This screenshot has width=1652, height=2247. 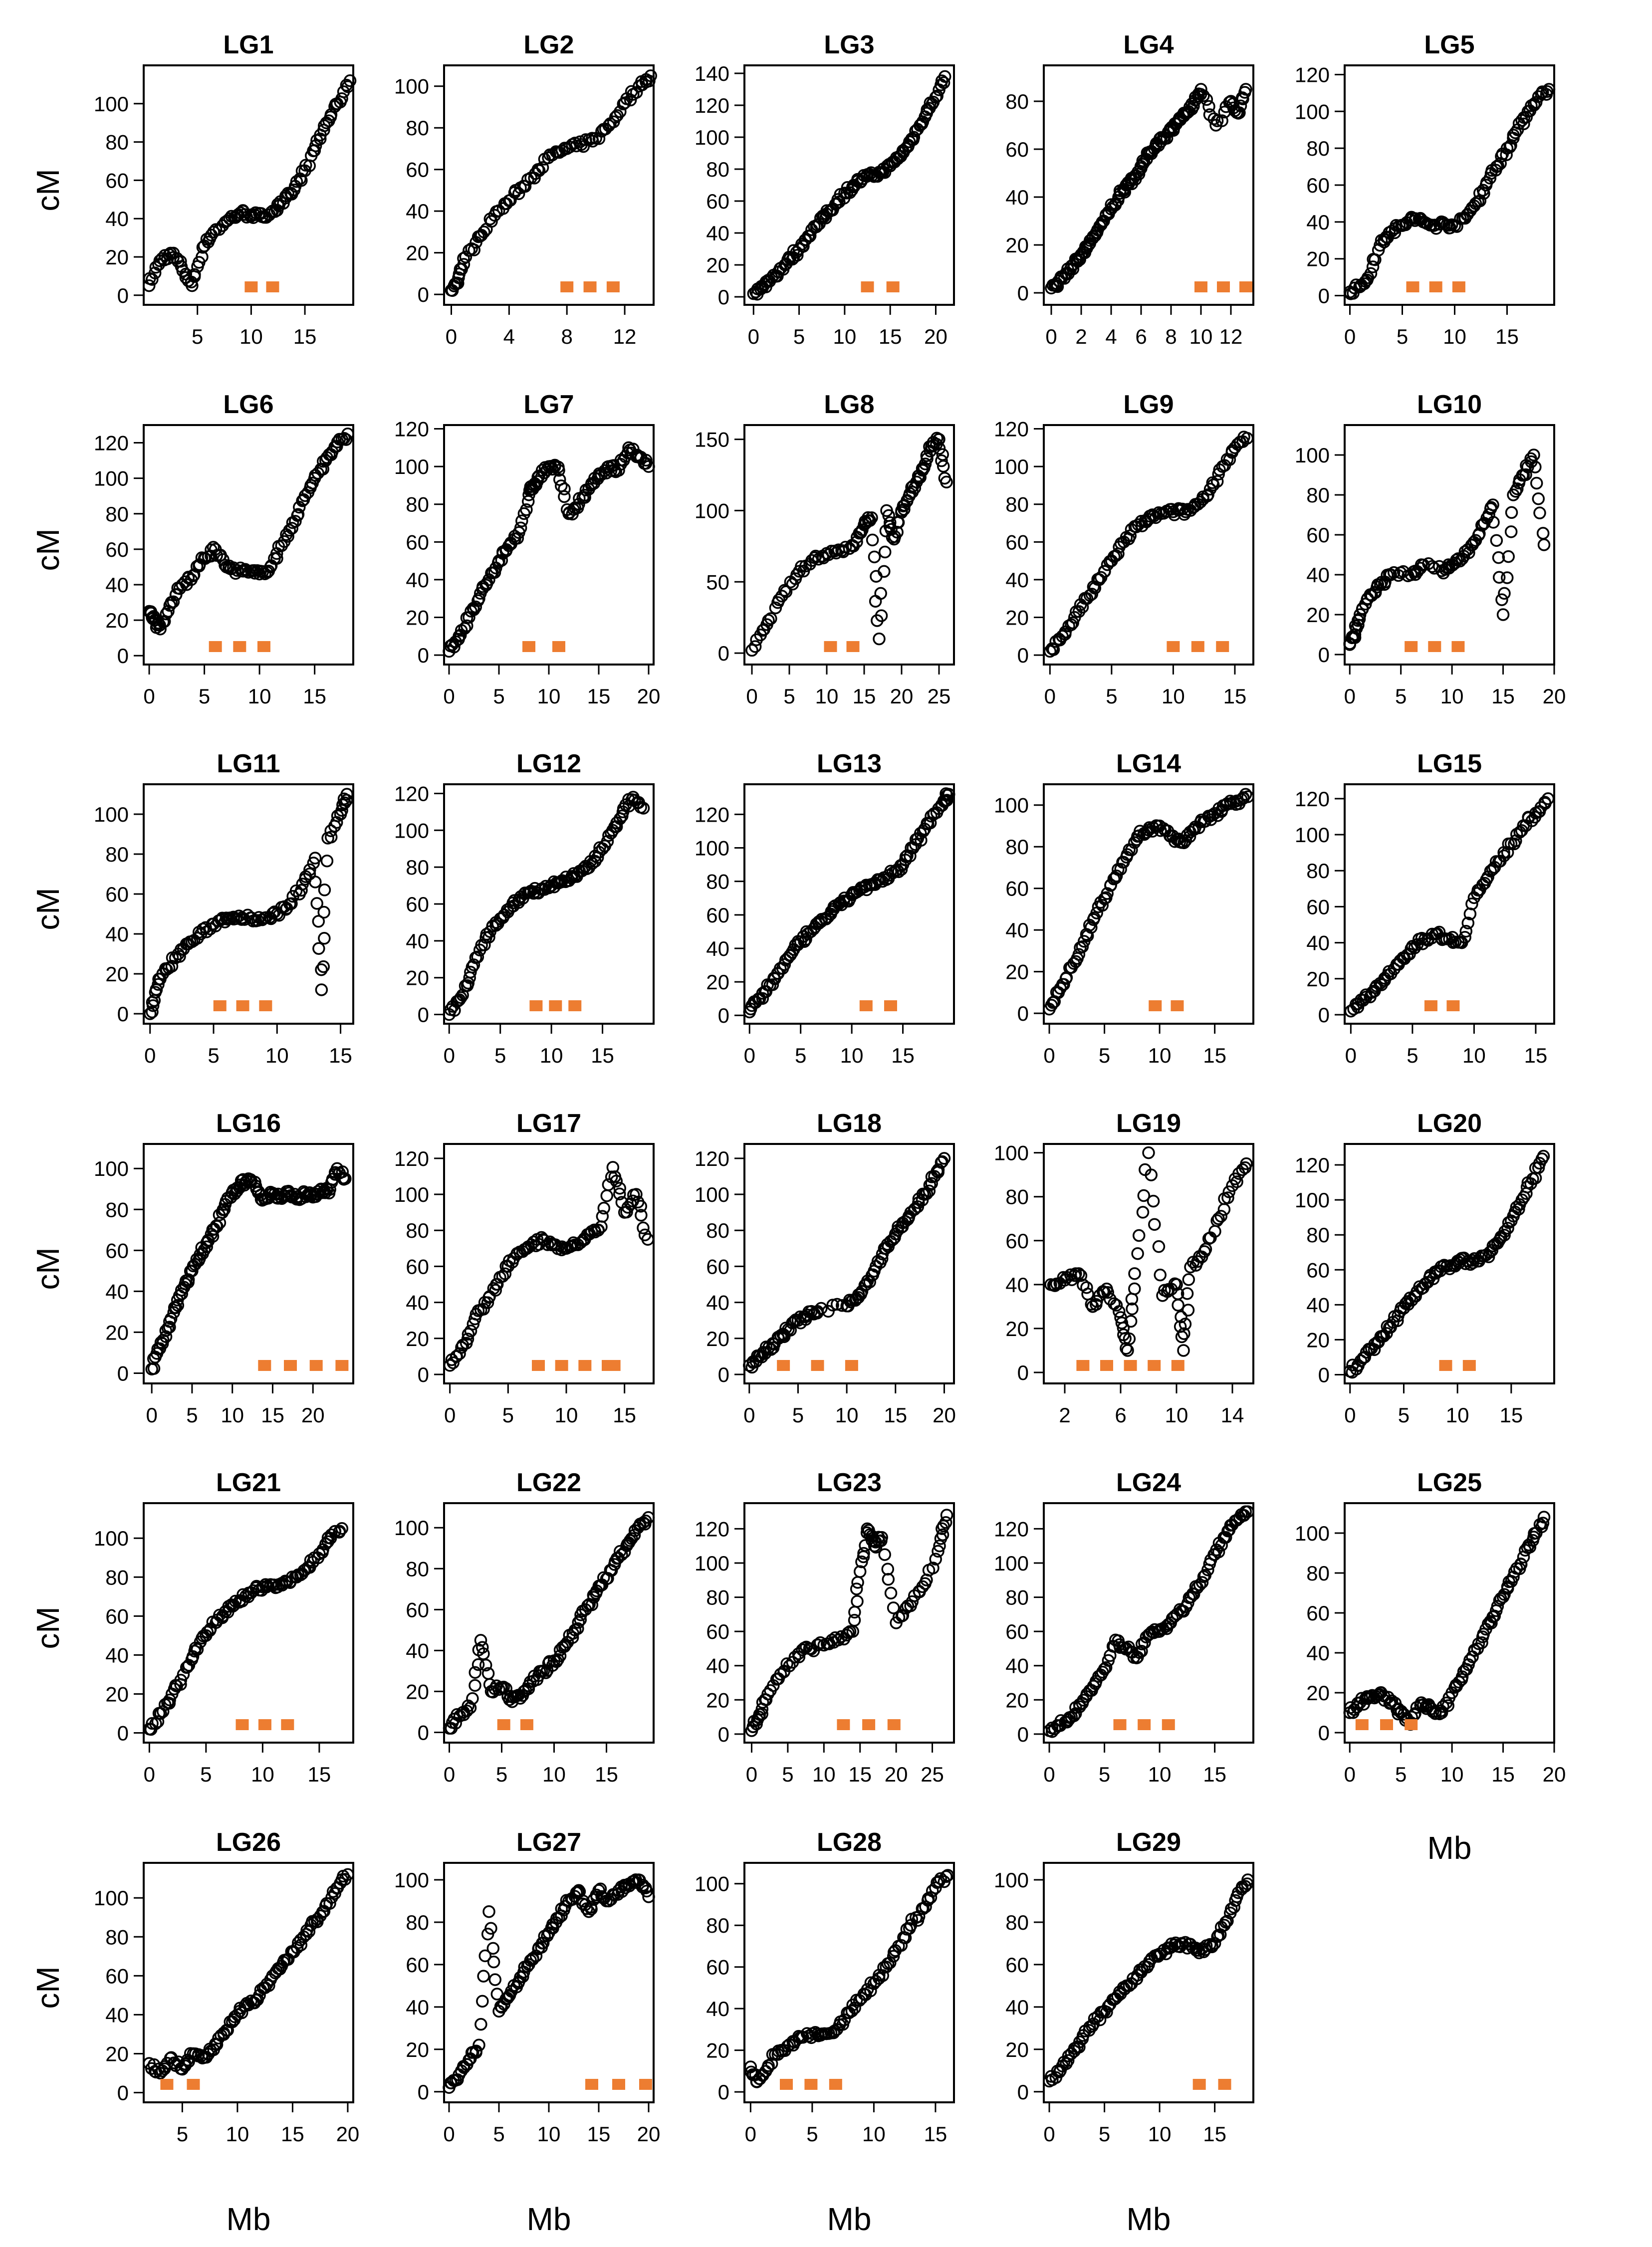 What do you see at coordinates (712, 73) in the screenshot?
I see `y-tick-label: 140` at bounding box center [712, 73].